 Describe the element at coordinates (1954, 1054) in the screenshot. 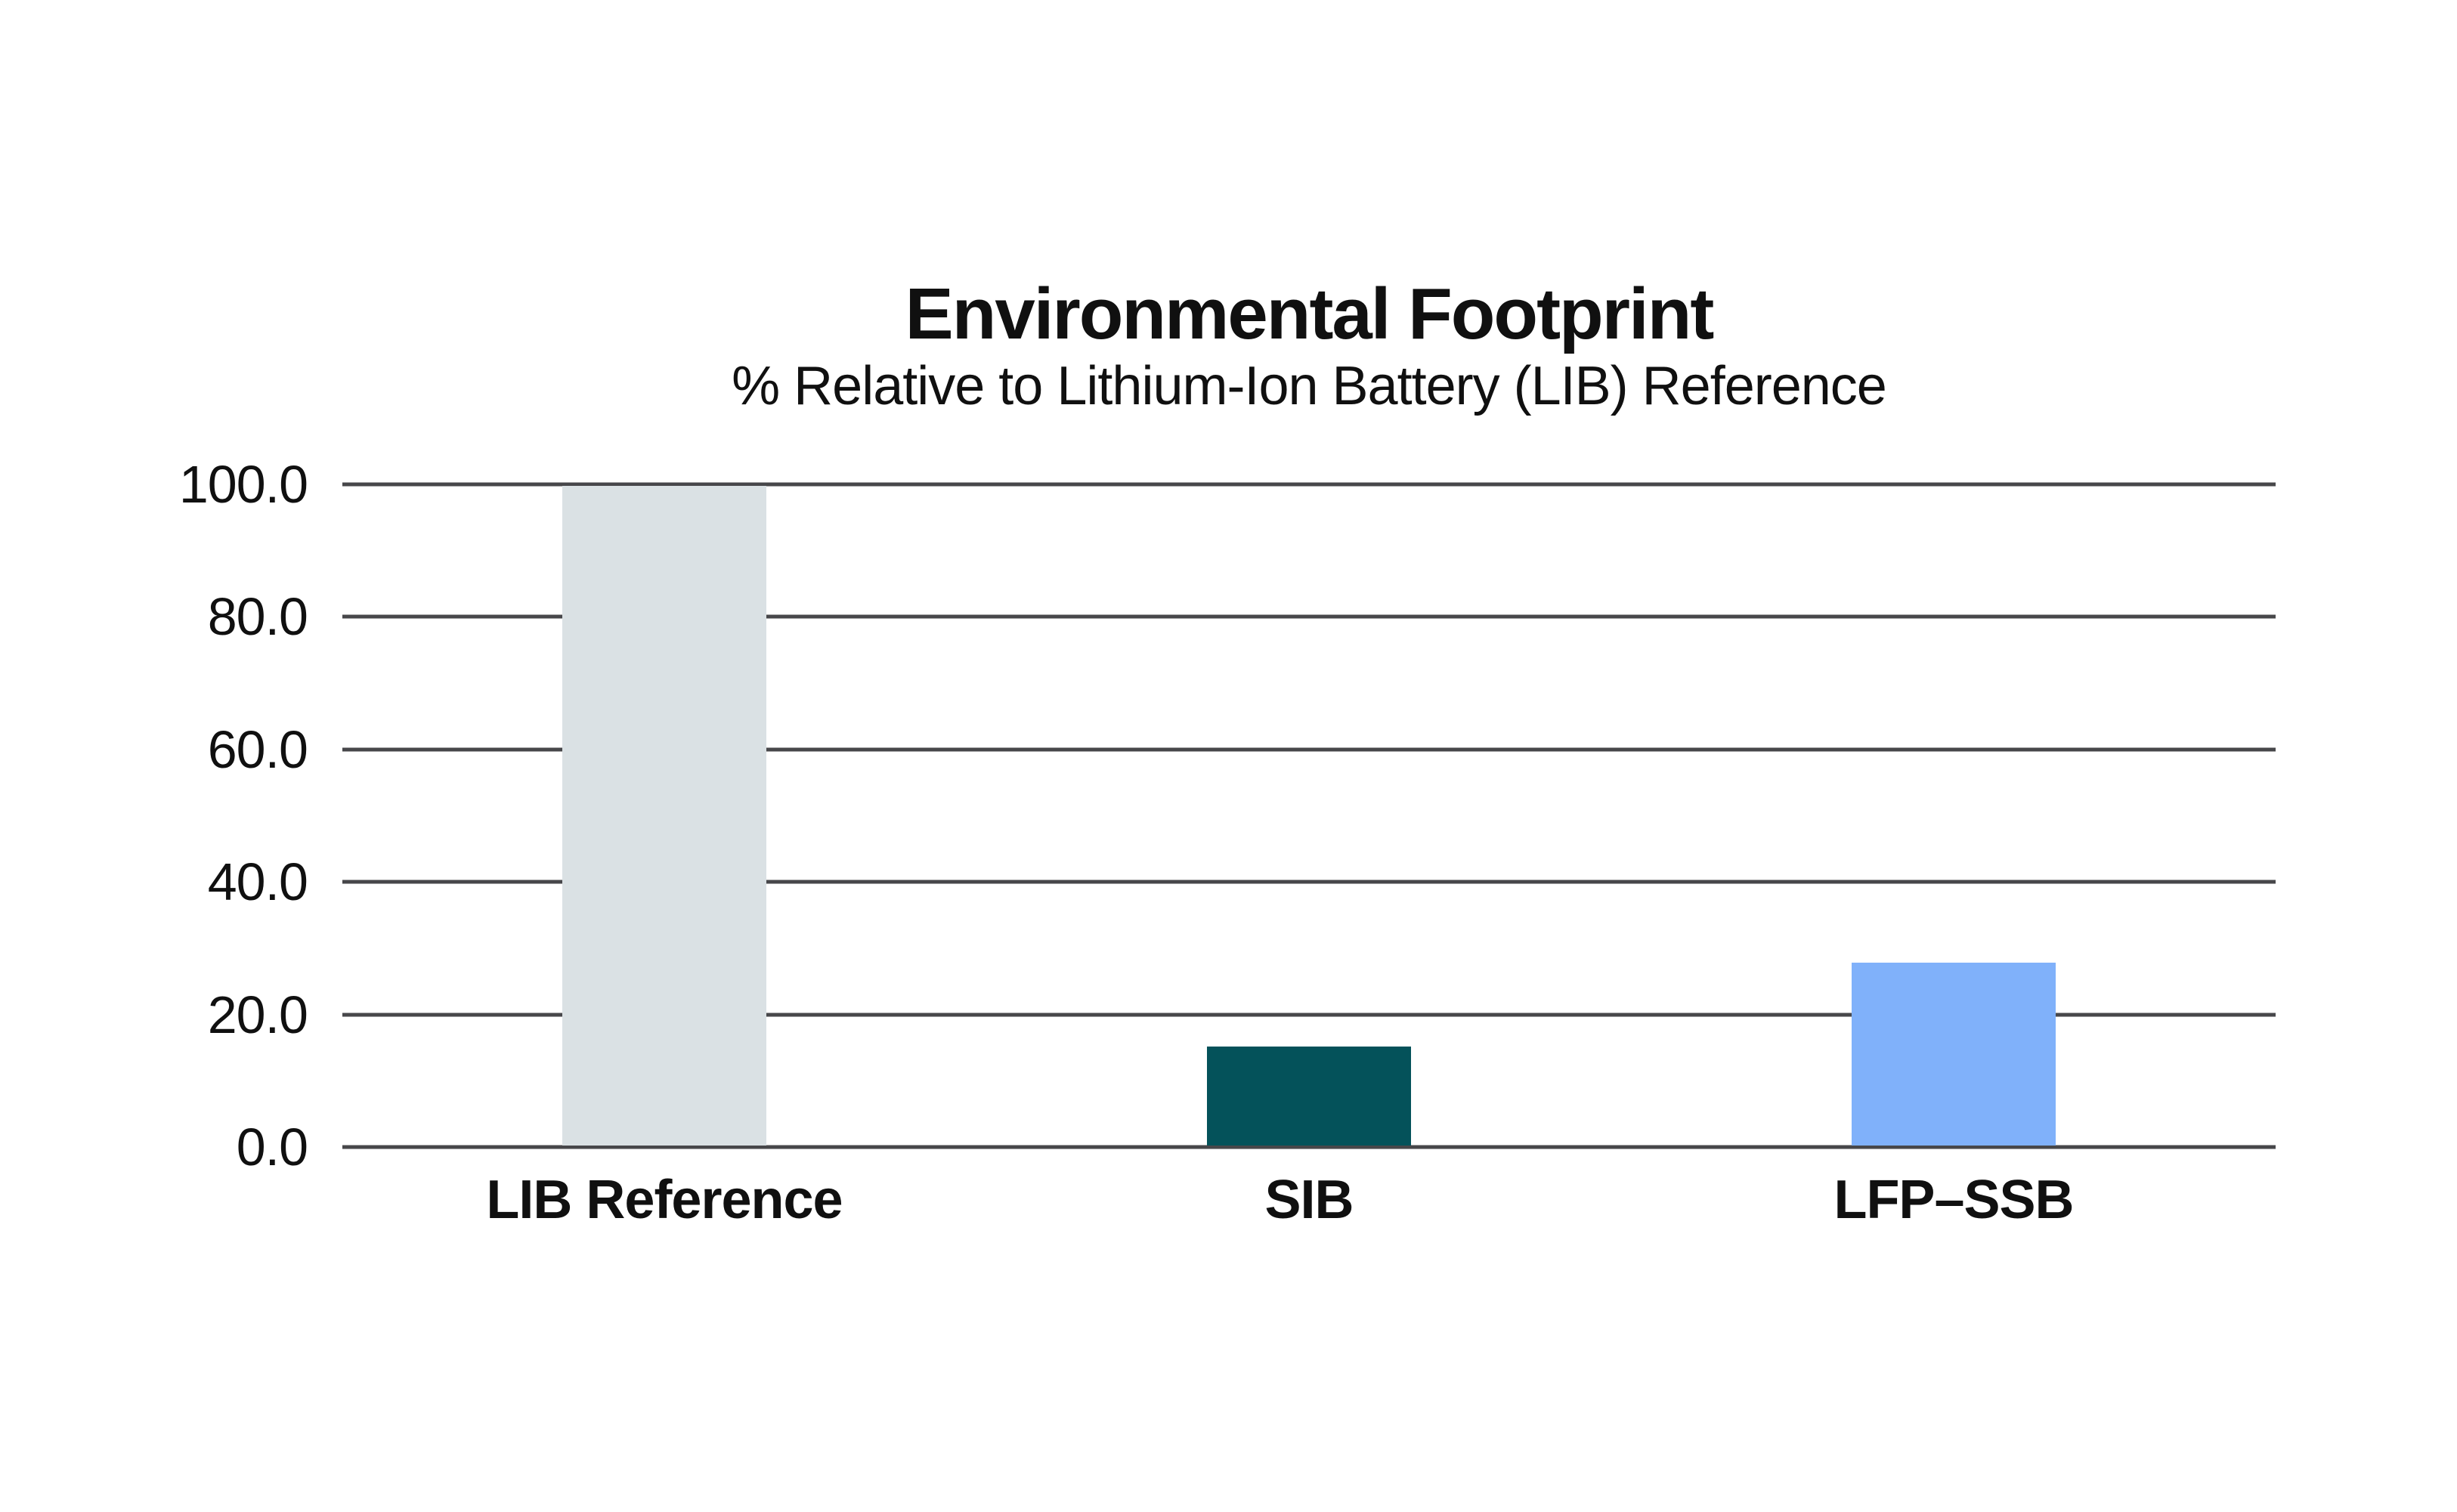

I see `bar-lfp-ssb` at that location.